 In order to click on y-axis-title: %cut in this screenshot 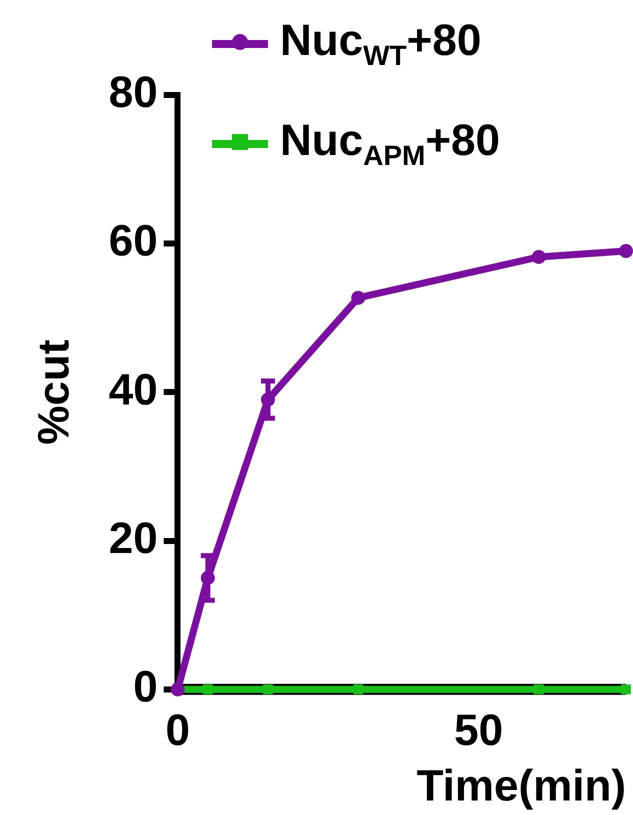, I will do `click(54, 392)`.